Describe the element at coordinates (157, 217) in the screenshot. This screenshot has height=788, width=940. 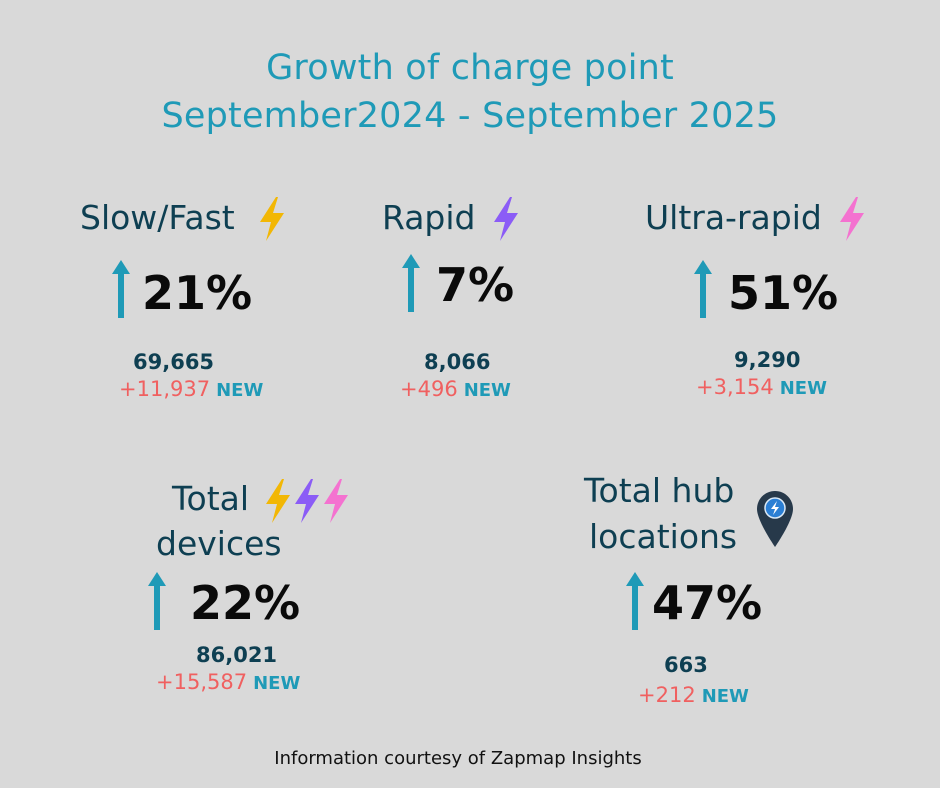
I see `stat-label: Slow/Fast` at that location.